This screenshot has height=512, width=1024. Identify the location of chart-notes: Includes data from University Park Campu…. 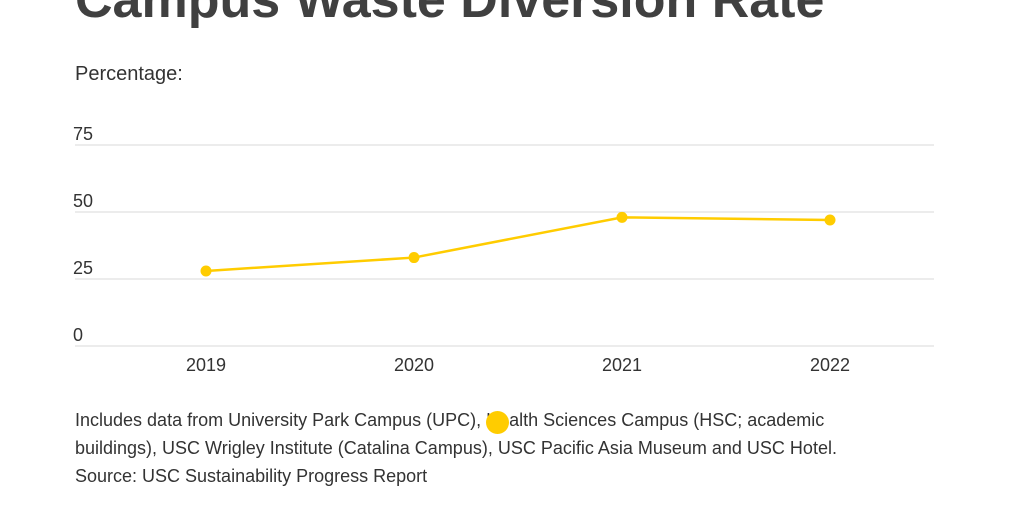
(525, 448).